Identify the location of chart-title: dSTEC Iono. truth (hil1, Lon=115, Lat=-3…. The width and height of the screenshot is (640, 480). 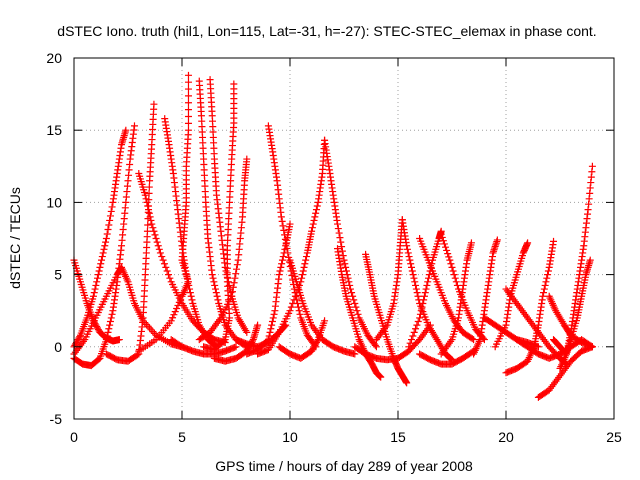
(326, 31).